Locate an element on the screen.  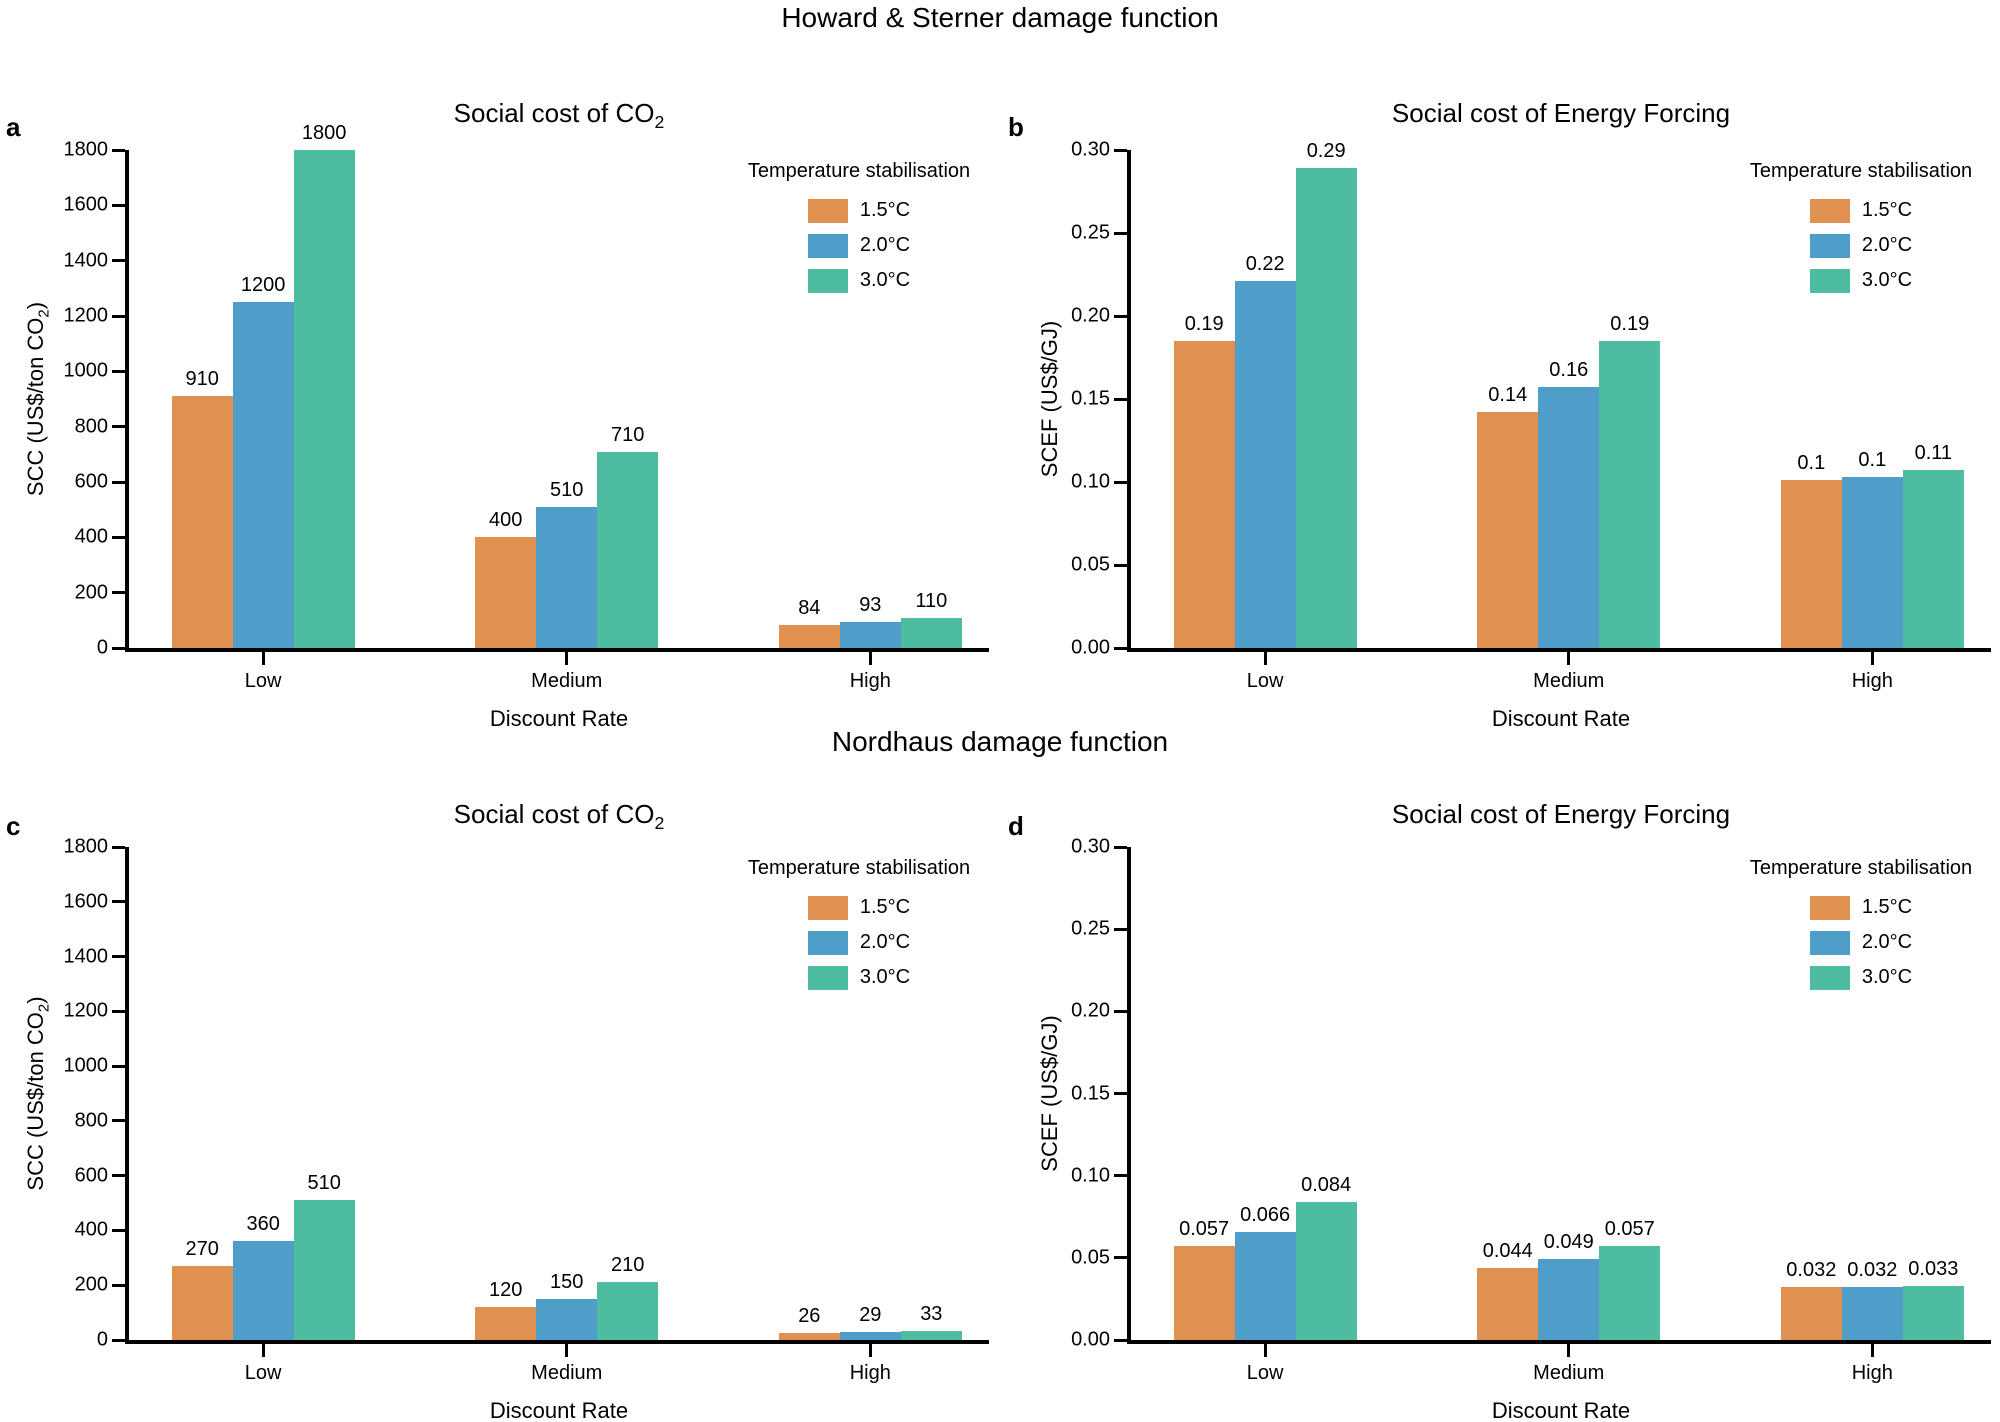
bar-value-label: 0.22 is located at coordinates (1265, 264).